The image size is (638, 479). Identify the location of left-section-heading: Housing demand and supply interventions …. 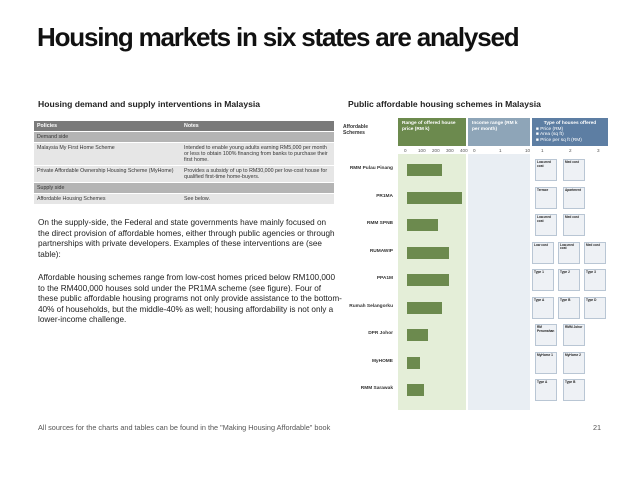
(149, 104).